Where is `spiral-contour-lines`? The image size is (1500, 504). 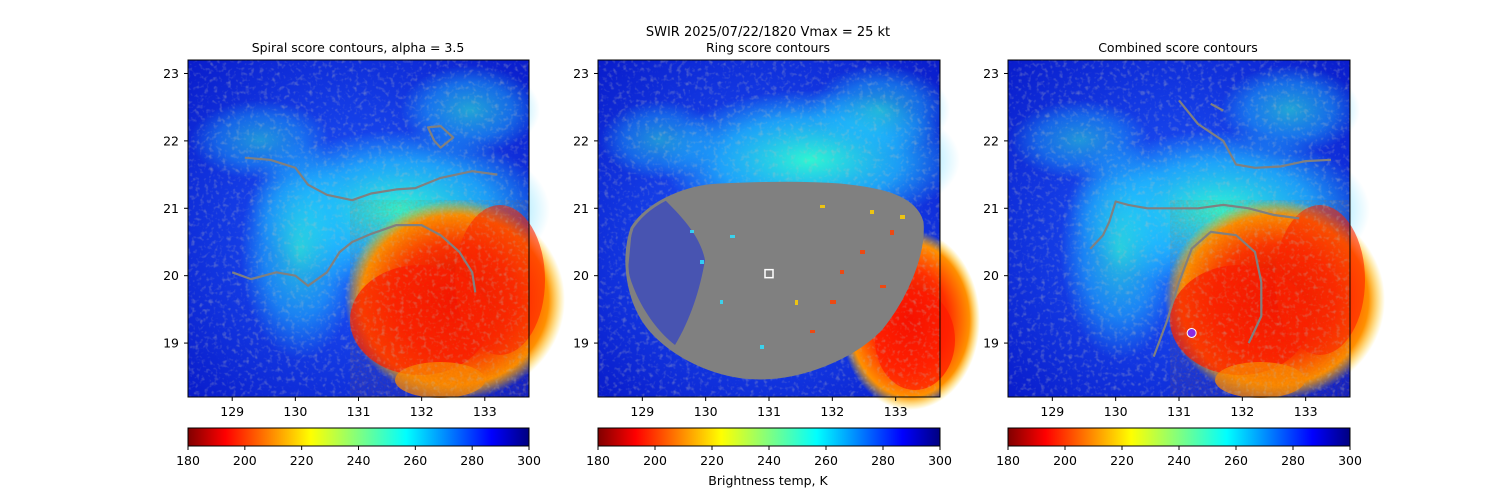 spiral-contour-lines is located at coordinates (364, 208).